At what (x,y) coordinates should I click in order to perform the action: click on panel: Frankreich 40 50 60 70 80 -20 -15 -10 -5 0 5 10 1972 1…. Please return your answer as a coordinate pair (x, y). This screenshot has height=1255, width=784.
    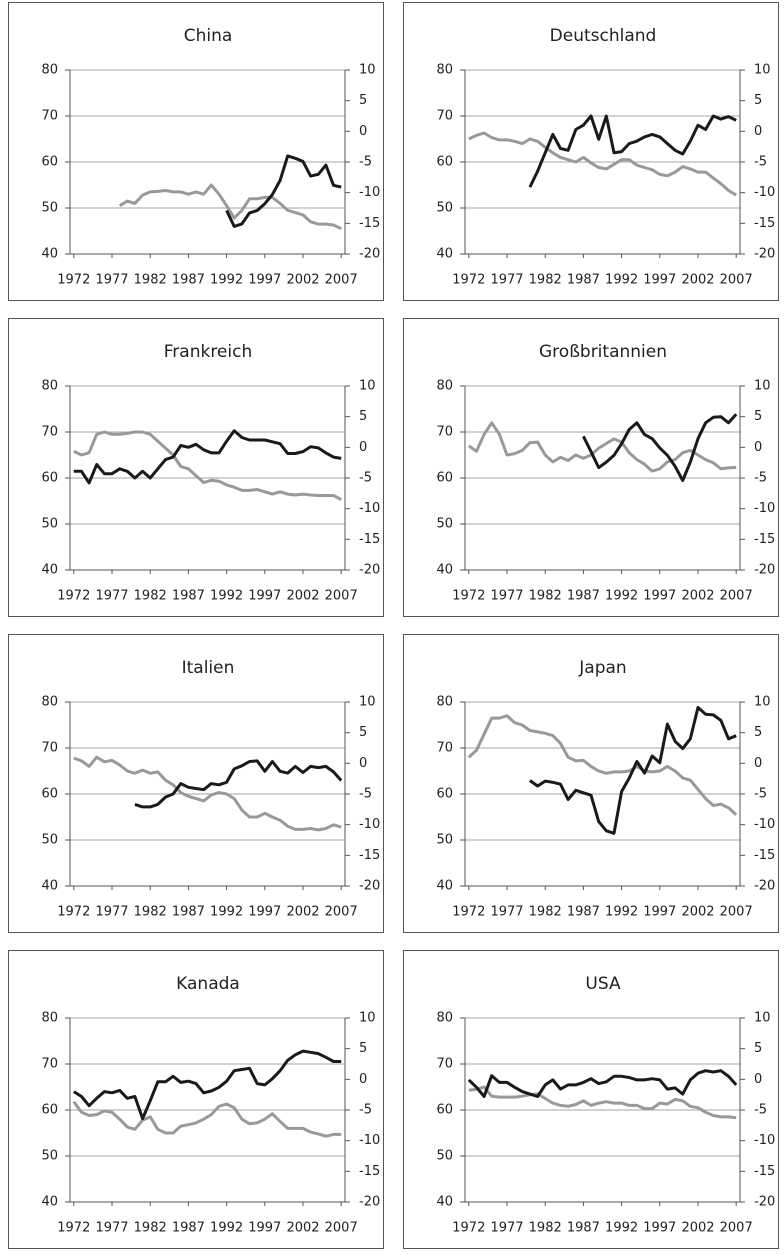
    Looking at the image, I should click on (196, 467).